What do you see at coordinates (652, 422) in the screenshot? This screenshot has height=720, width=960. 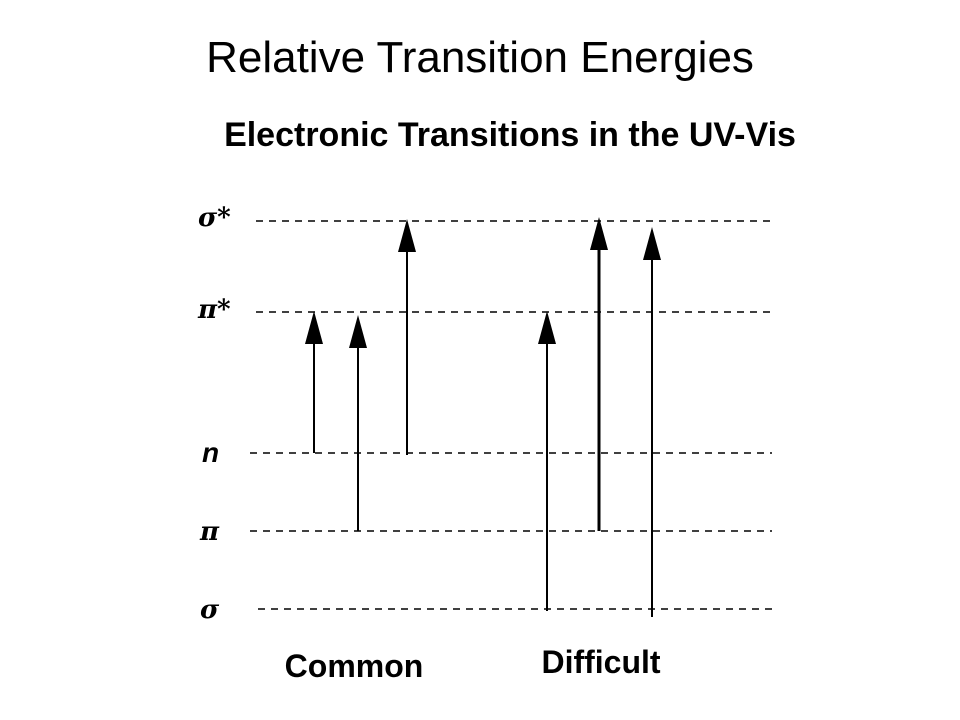 I see `transition-arrow-sigma-to-sigma-star` at bounding box center [652, 422].